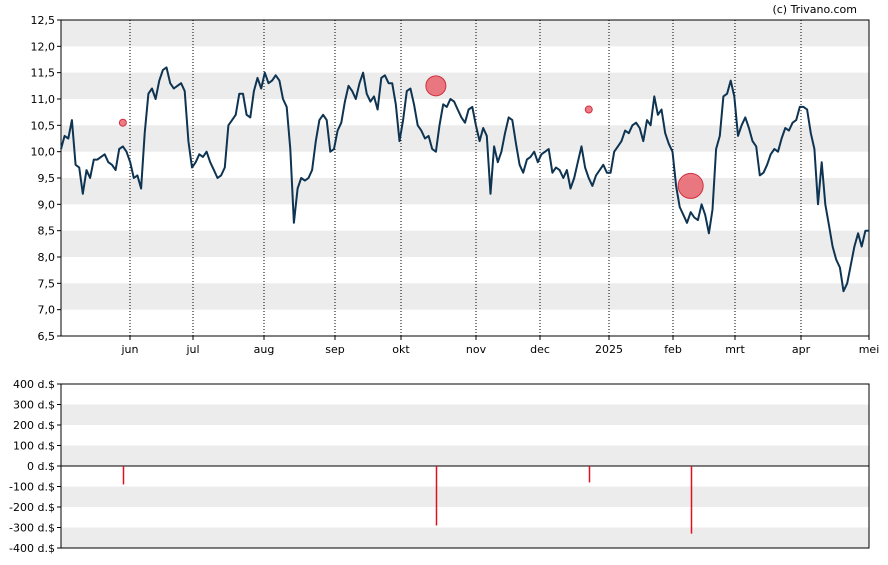 The height and width of the screenshot is (565, 888). I want to click on y-tick-label: -100 d.$, so click(32, 487).